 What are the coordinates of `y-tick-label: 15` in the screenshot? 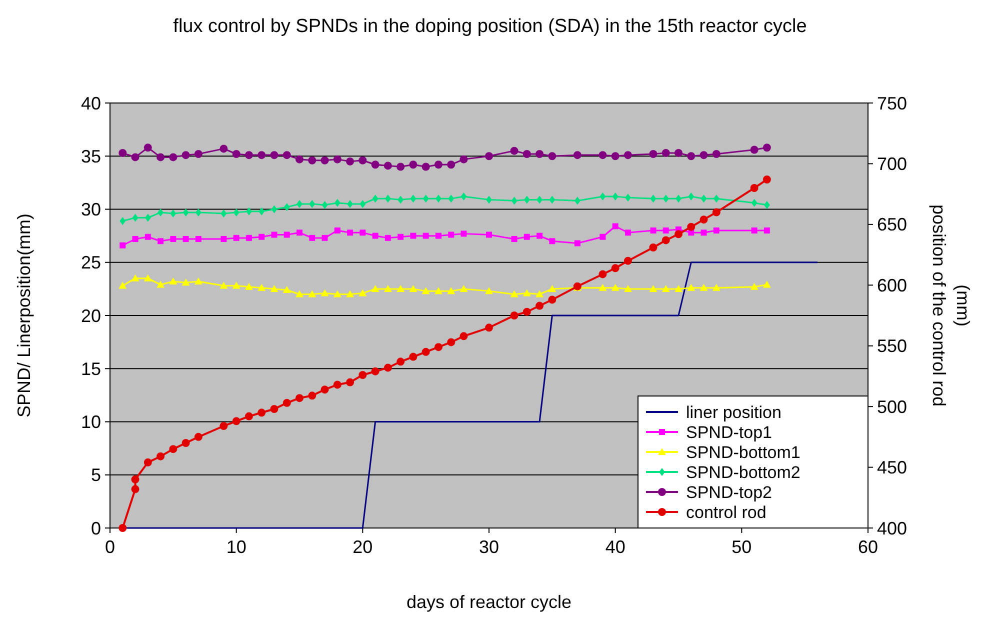 It's located at (90, 368).